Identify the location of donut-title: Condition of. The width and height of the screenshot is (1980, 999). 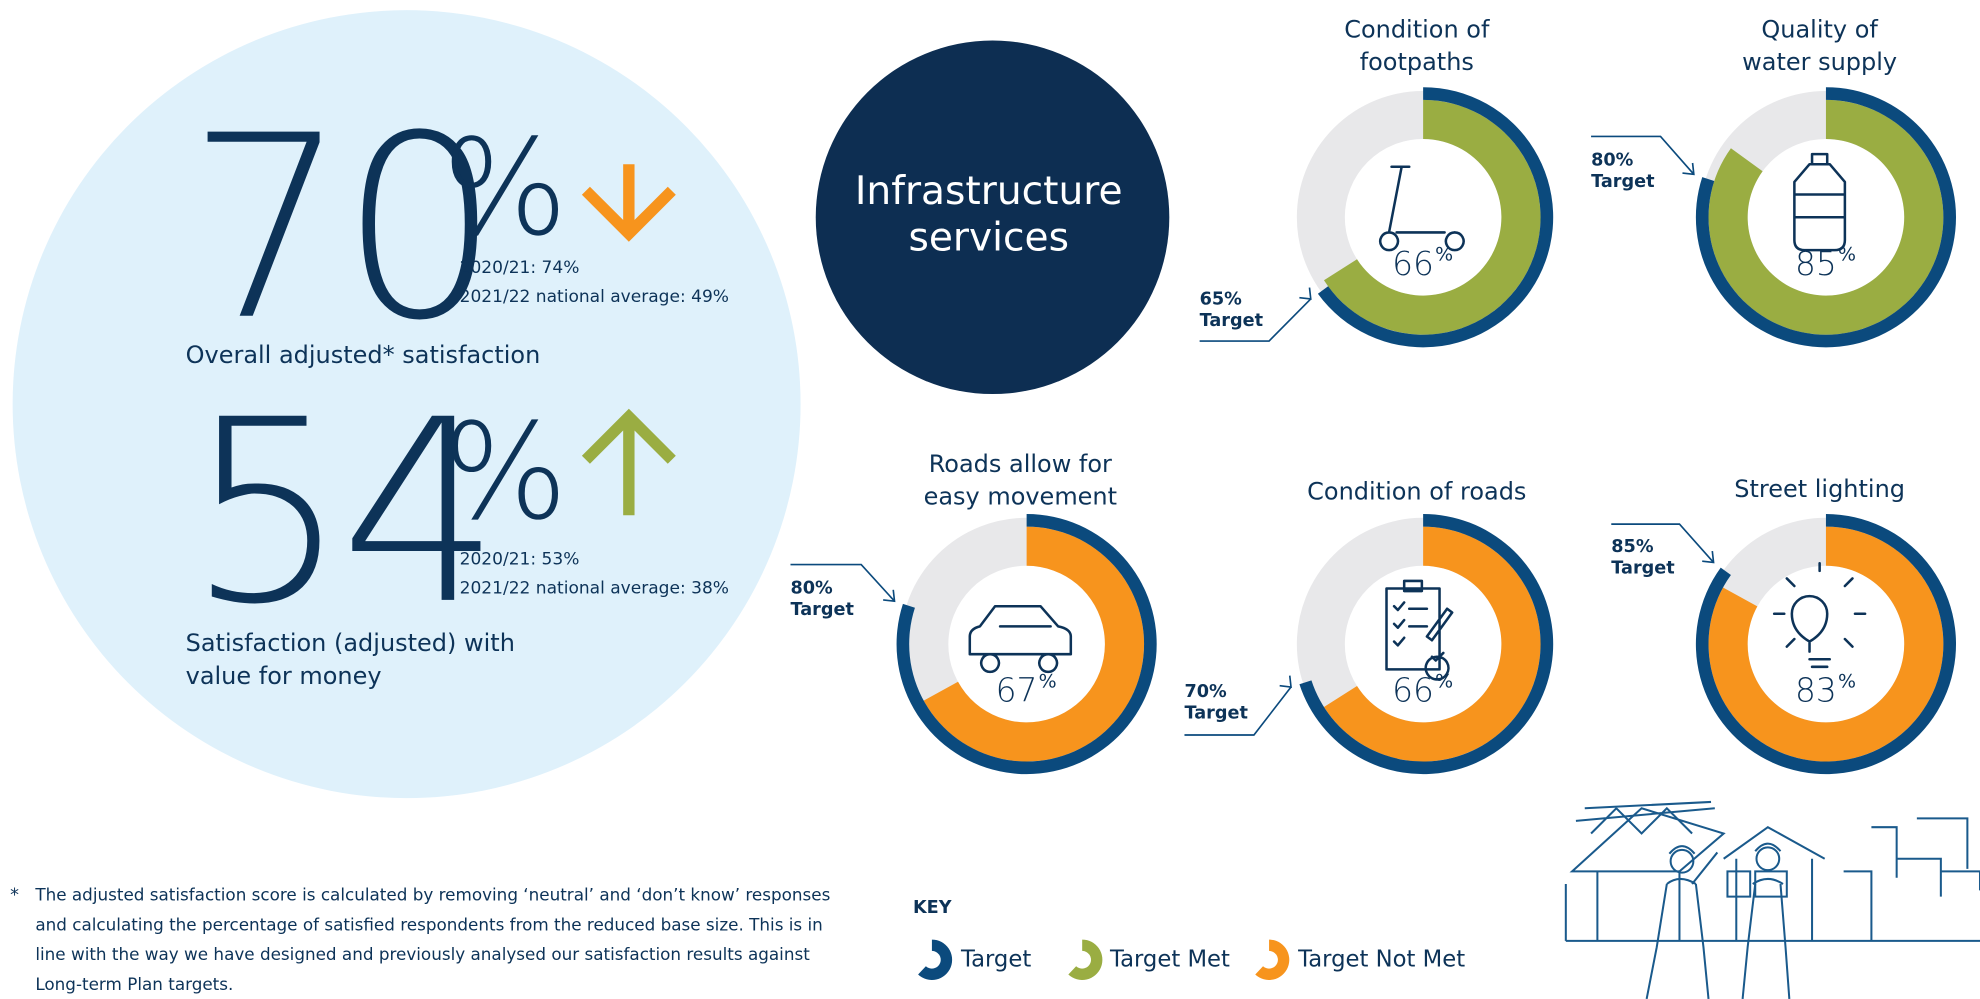
(1417, 29).